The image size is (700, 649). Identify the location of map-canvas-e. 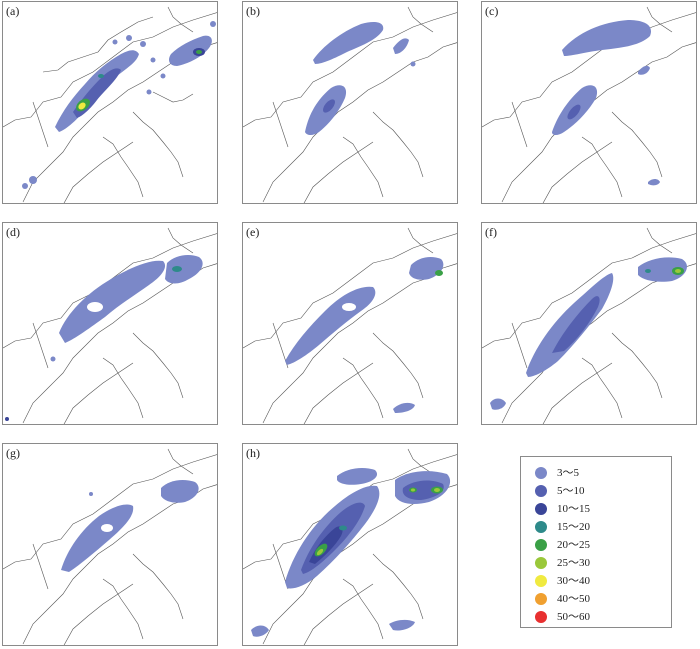
(350, 325).